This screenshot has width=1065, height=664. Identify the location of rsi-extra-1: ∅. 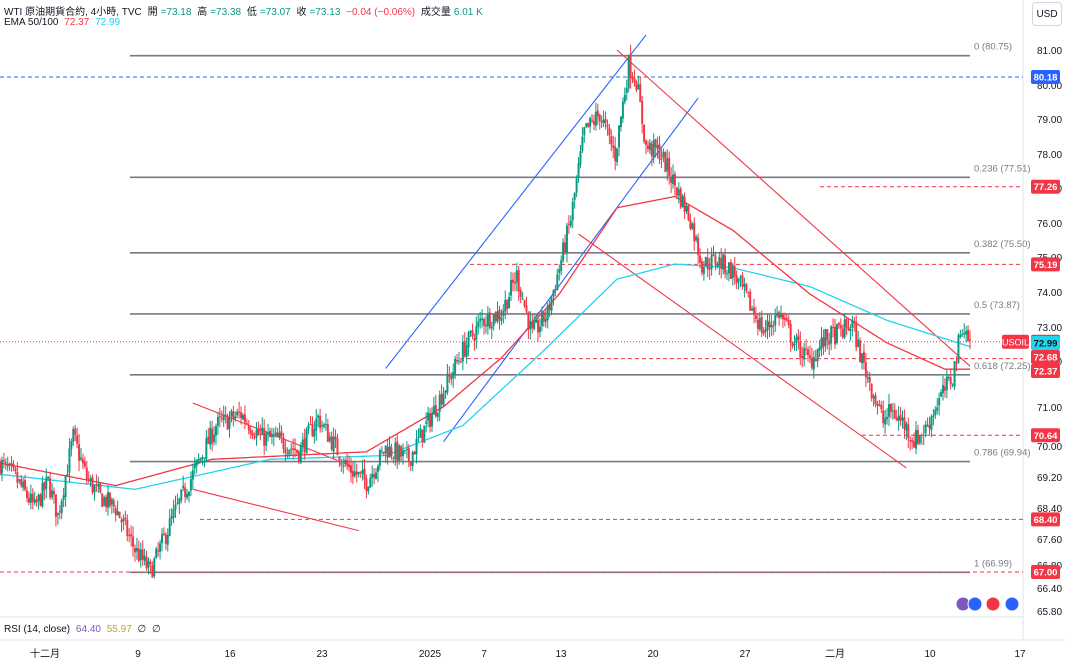
(142, 629).